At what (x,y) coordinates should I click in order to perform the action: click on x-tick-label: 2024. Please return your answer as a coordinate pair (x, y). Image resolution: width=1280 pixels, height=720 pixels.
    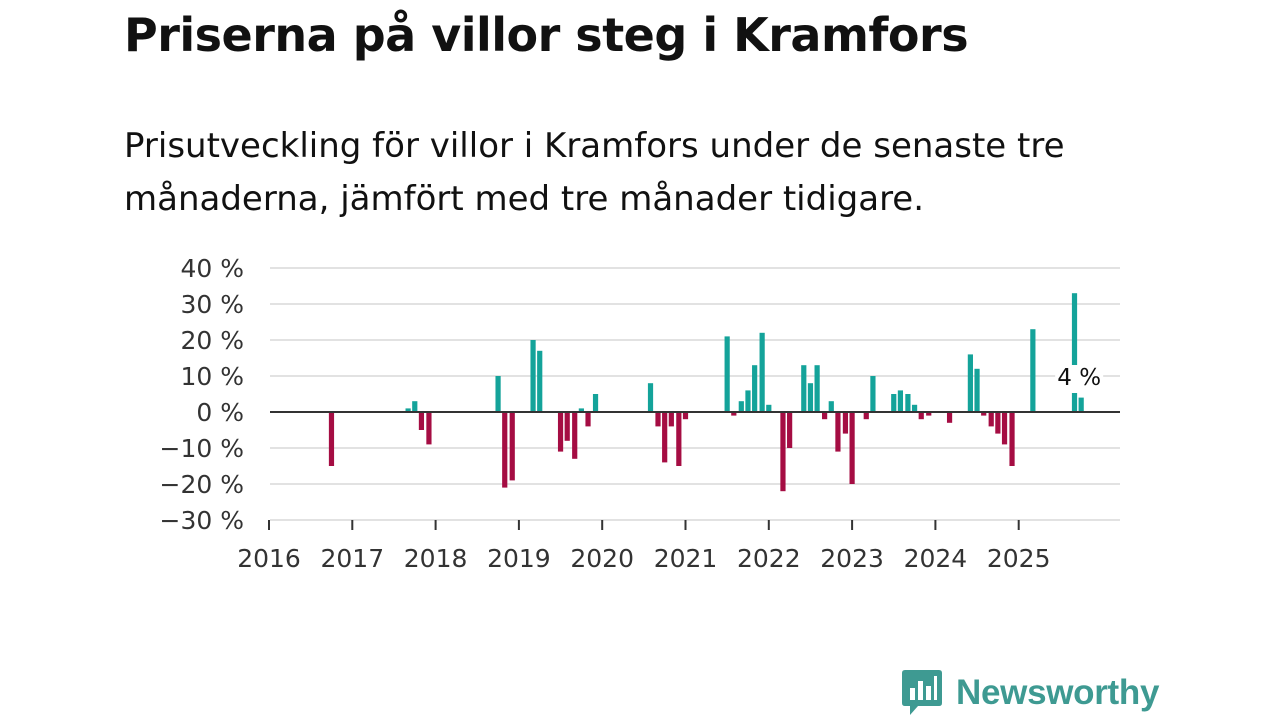
    Looking at the image, I should click on (936, 558).